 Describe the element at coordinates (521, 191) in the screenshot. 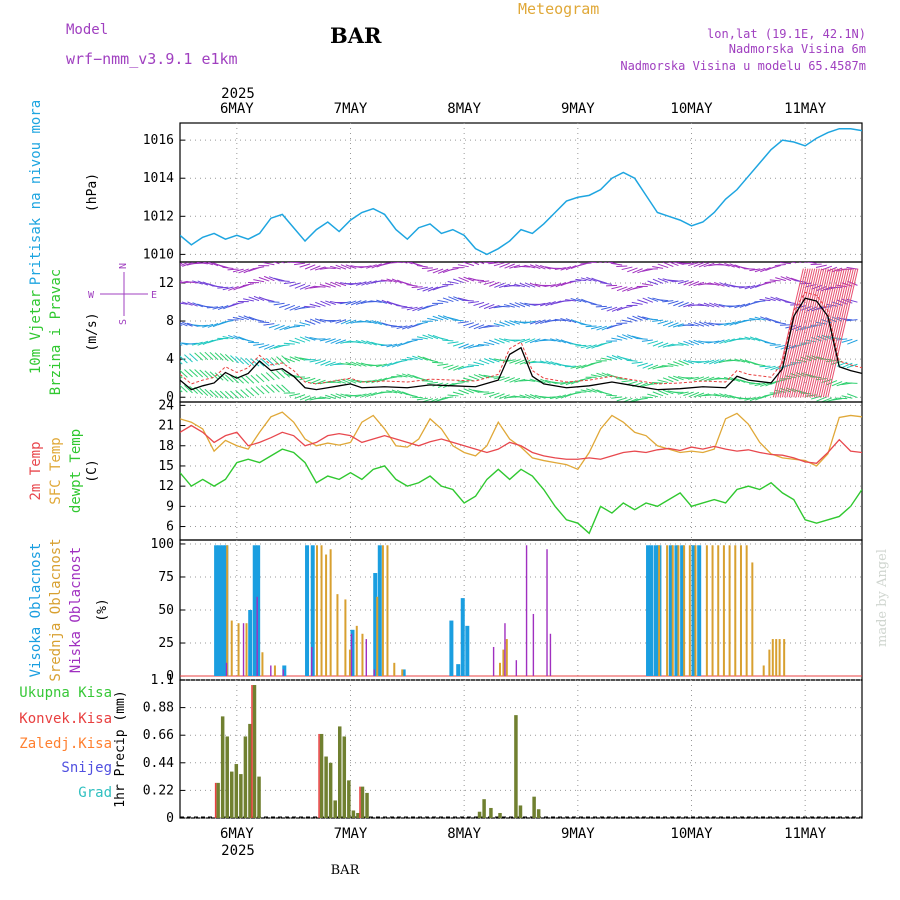

I see `pressure-line` at that location.